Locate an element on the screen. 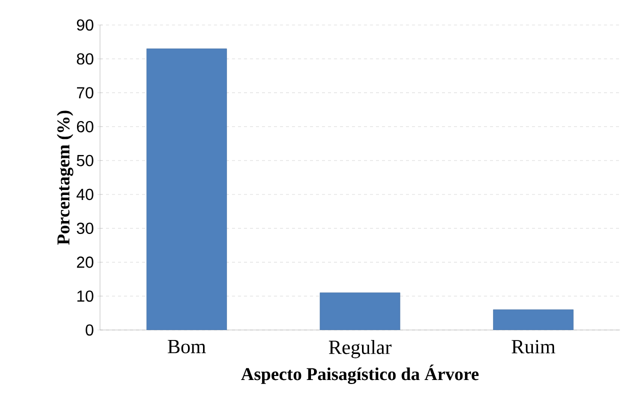 The height and width of the screenshot is (412, 640). y-tick-label: 40 is located at coordinates (85, 194).